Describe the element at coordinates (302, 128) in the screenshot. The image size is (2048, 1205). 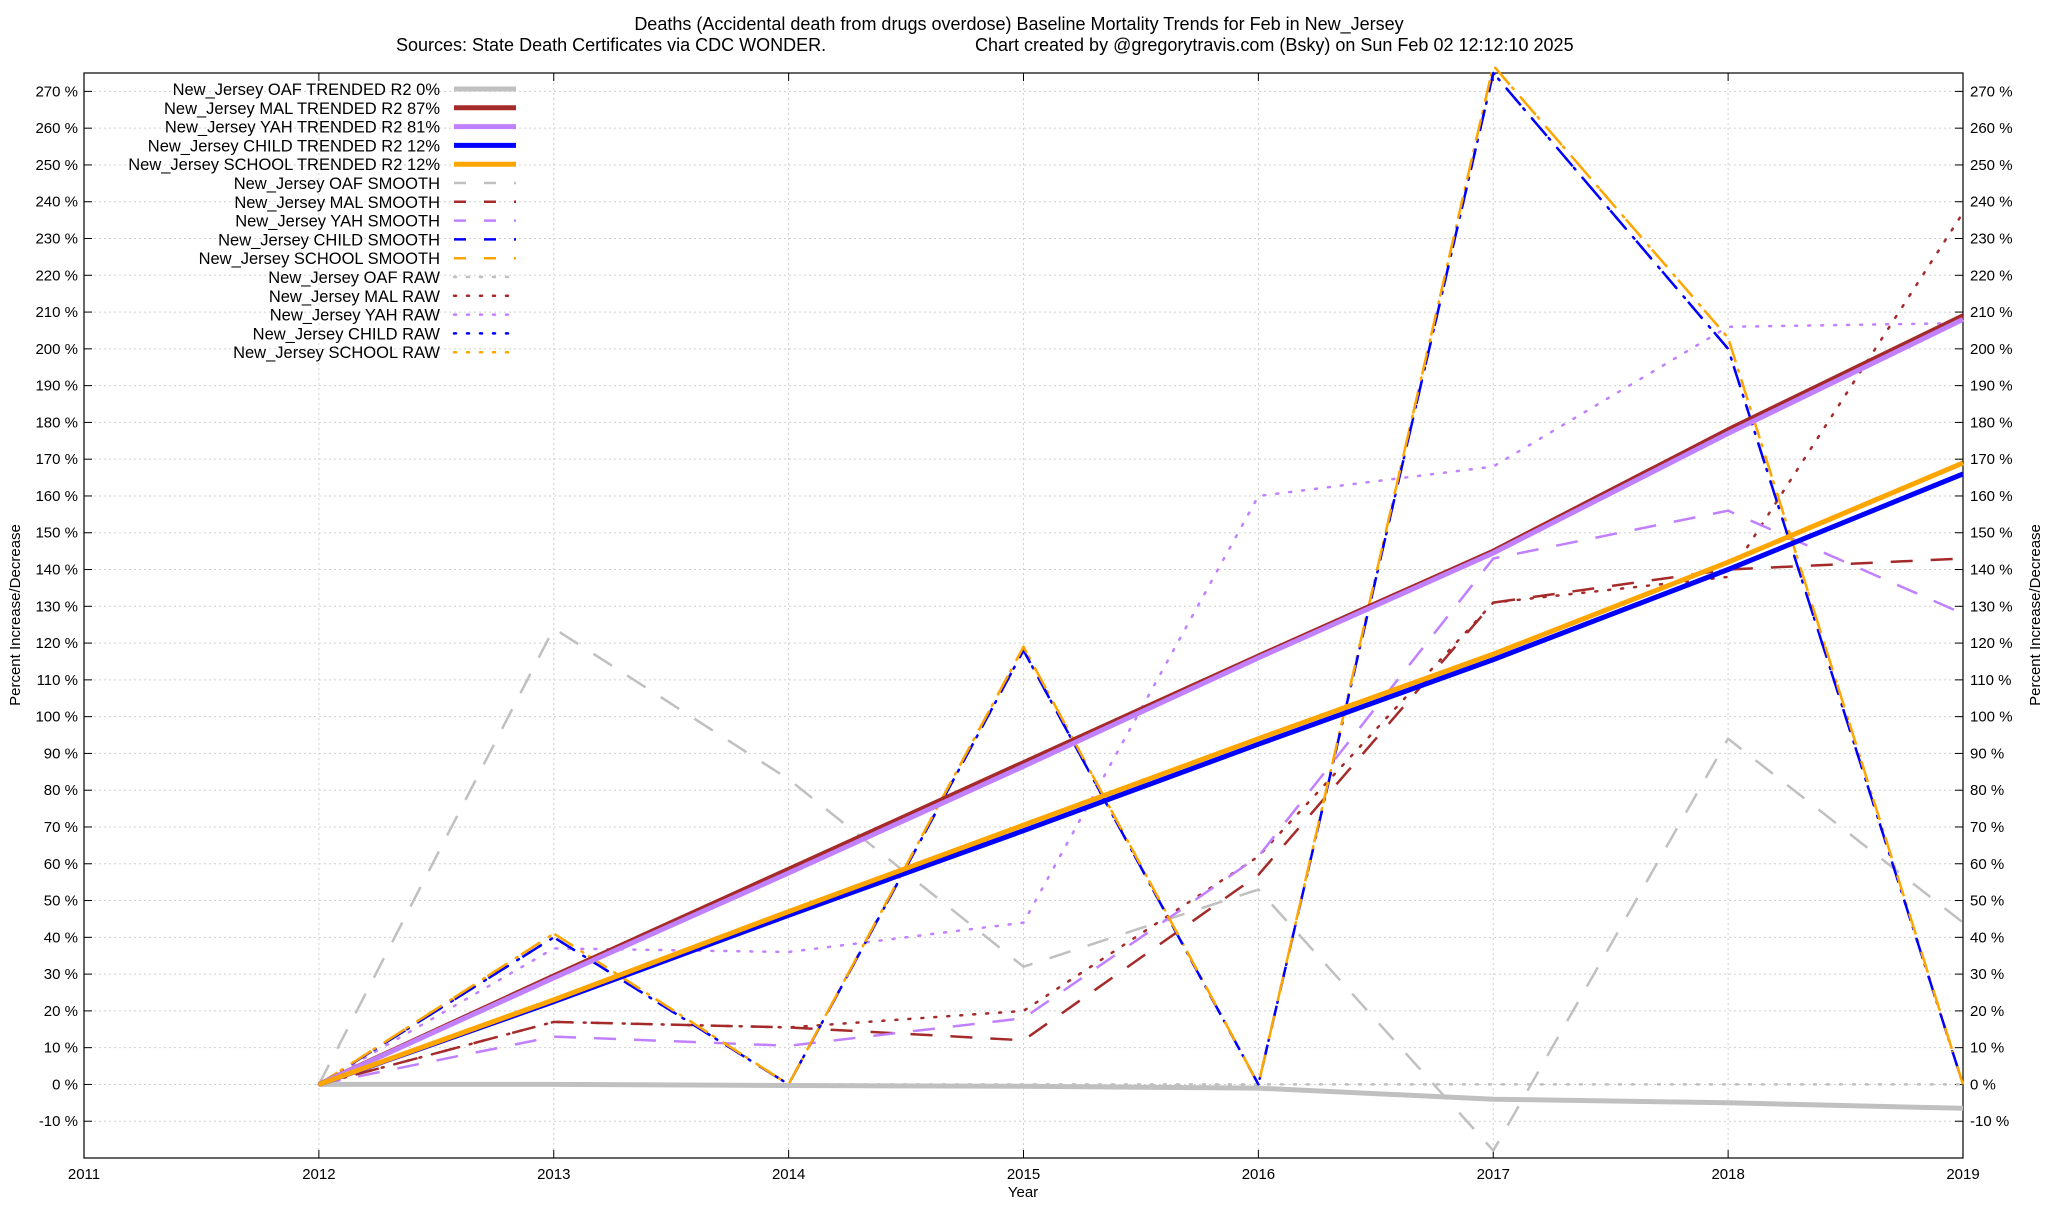
I see `legend-label-2: New_Jersey YAH TRENDED R2 81%` at that location.